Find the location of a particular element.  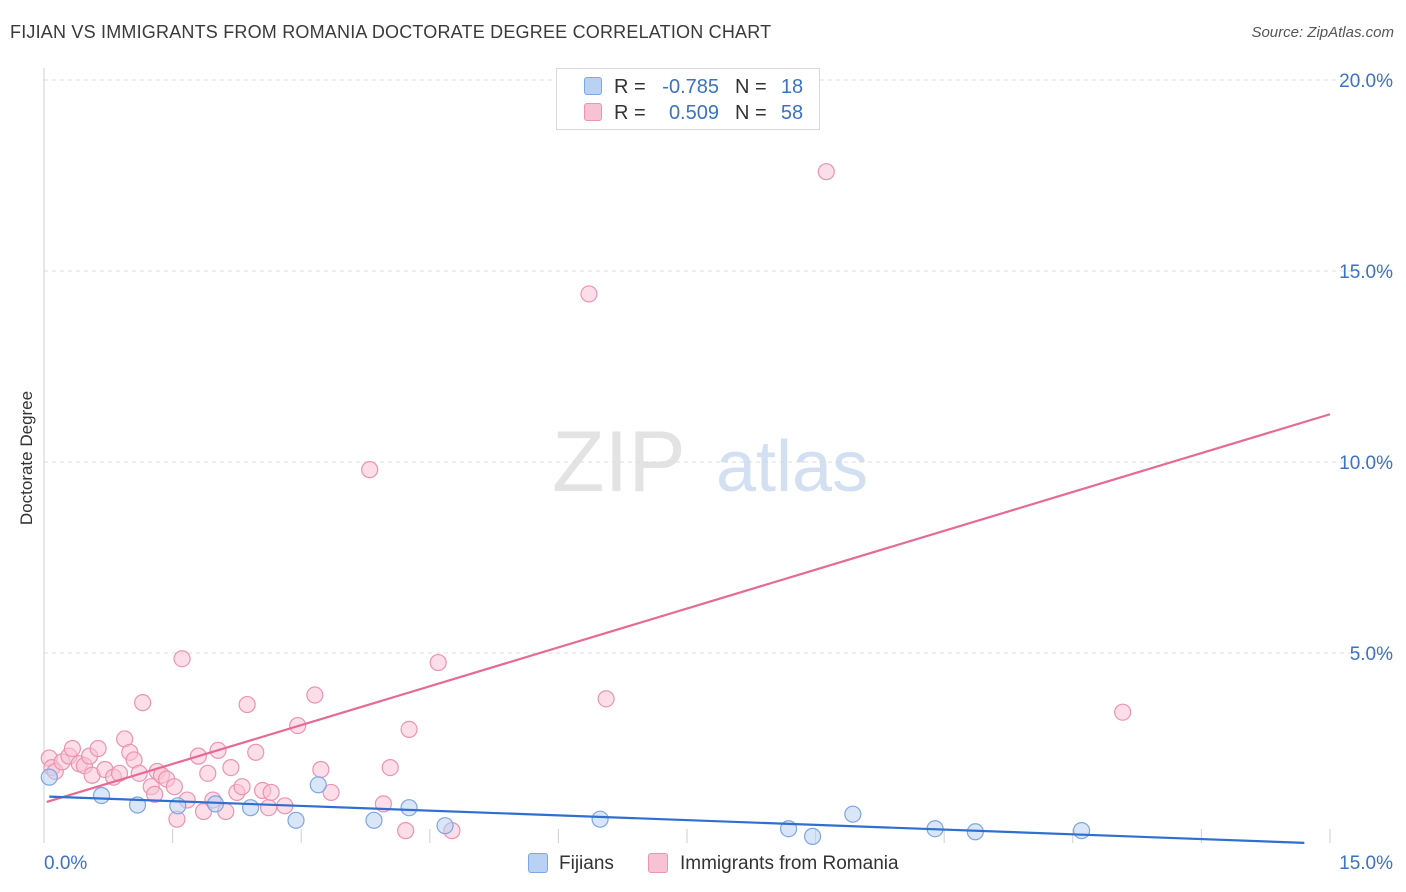

stats-row-romania: R = 0.509 N = 58 is located at coordinates (688, 113).